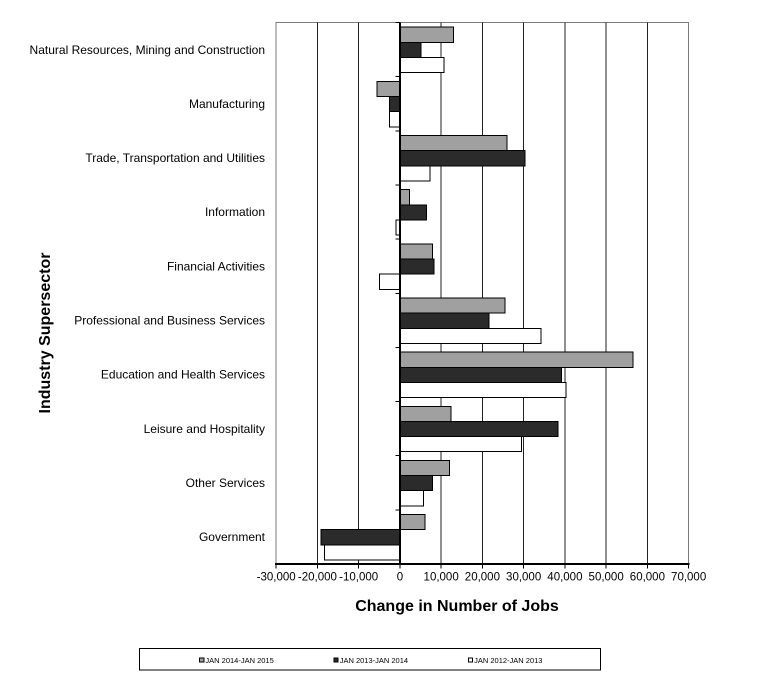  Describe the element at coordinates (276, 578) in the screenshot. I see `svg-text: -30,000` at that location.